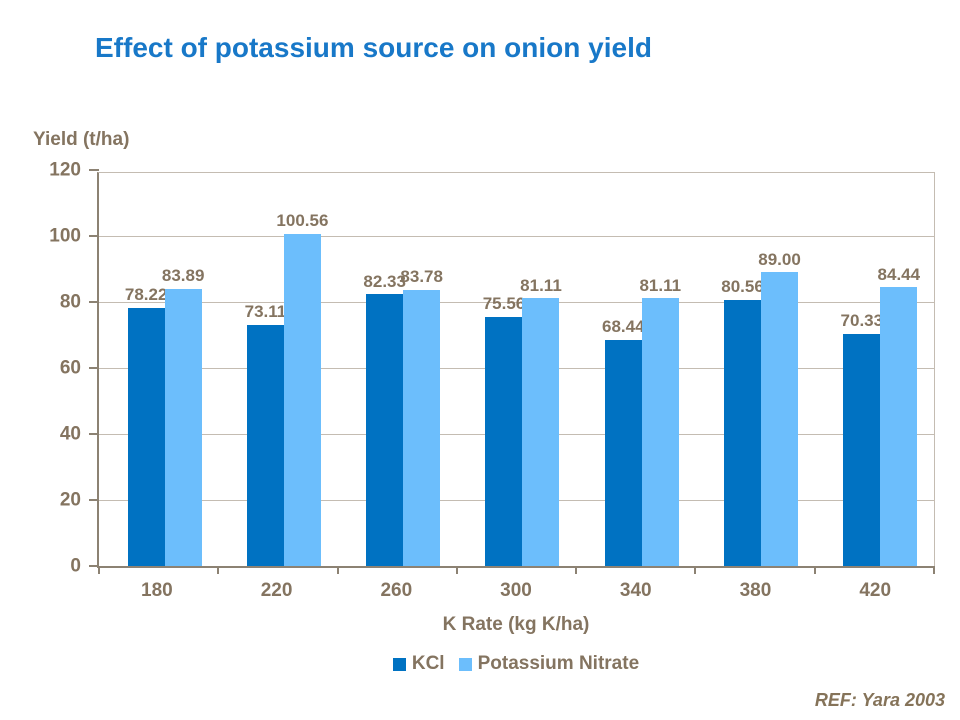  What do you see at coordinates (755, 590) in the screenshot?
I see `x-category-label: 380` at bounding box center [755, 590].